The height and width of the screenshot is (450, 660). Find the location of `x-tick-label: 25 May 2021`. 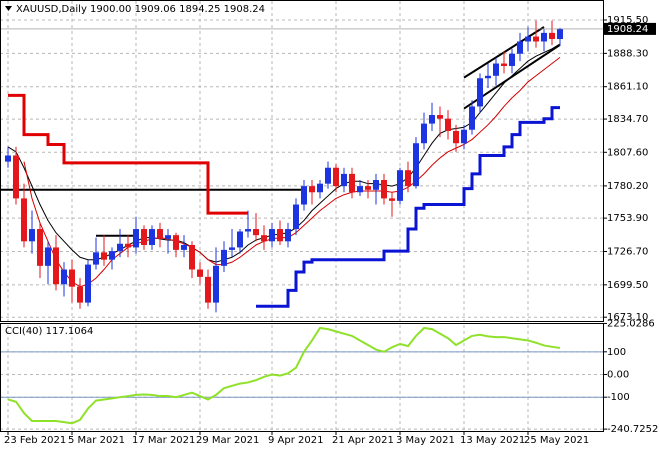

x-tick-label: 25 May 2021 is located at coordinates (556, 440).